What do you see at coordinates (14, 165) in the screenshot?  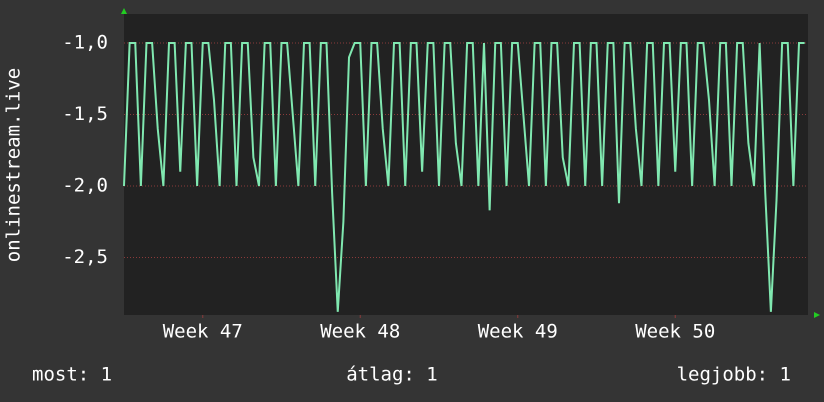 I see `y-axis-label: onlinestream.live` at bounding box center [14, 165].